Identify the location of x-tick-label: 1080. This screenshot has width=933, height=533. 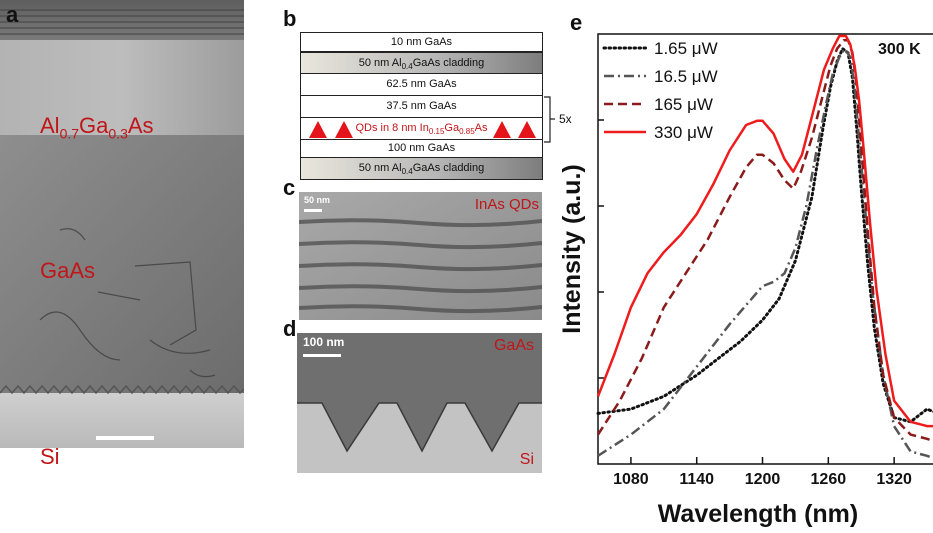
(631, 479).